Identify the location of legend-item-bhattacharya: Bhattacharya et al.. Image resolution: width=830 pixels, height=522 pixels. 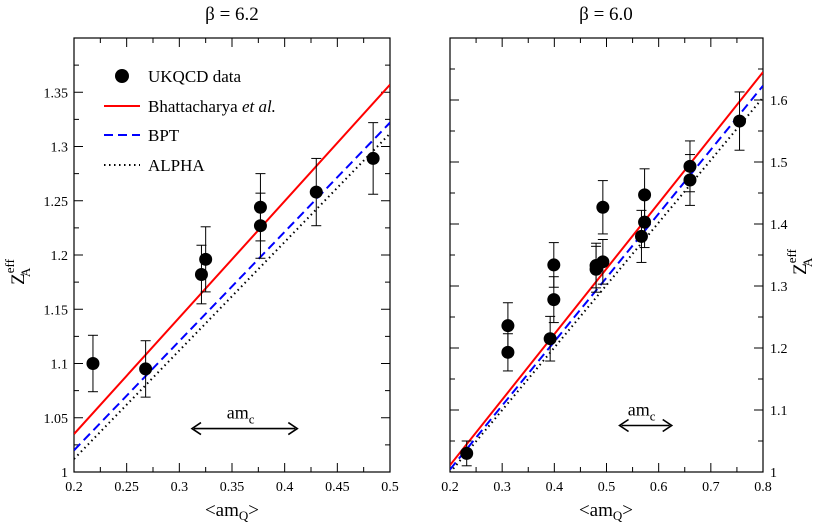
(190, 106).